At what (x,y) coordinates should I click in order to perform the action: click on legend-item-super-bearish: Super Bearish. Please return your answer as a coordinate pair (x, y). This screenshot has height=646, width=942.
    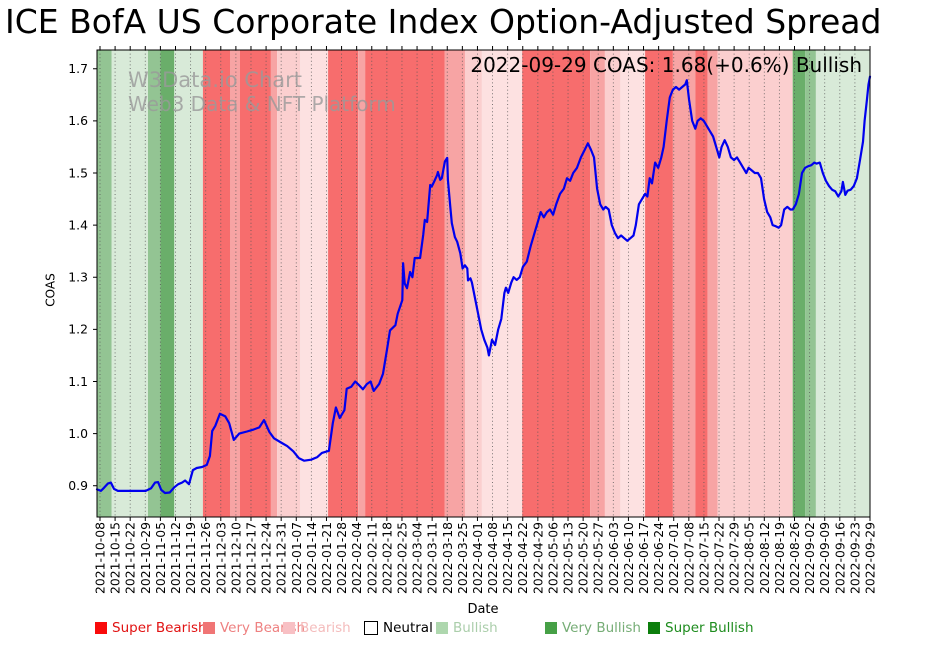
    Looking at the image, I should click on (151, 628).